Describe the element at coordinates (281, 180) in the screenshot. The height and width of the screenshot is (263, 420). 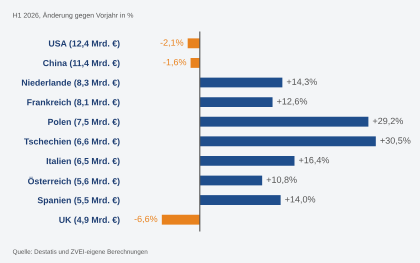
I see `data-label: +10,8%` at that location.